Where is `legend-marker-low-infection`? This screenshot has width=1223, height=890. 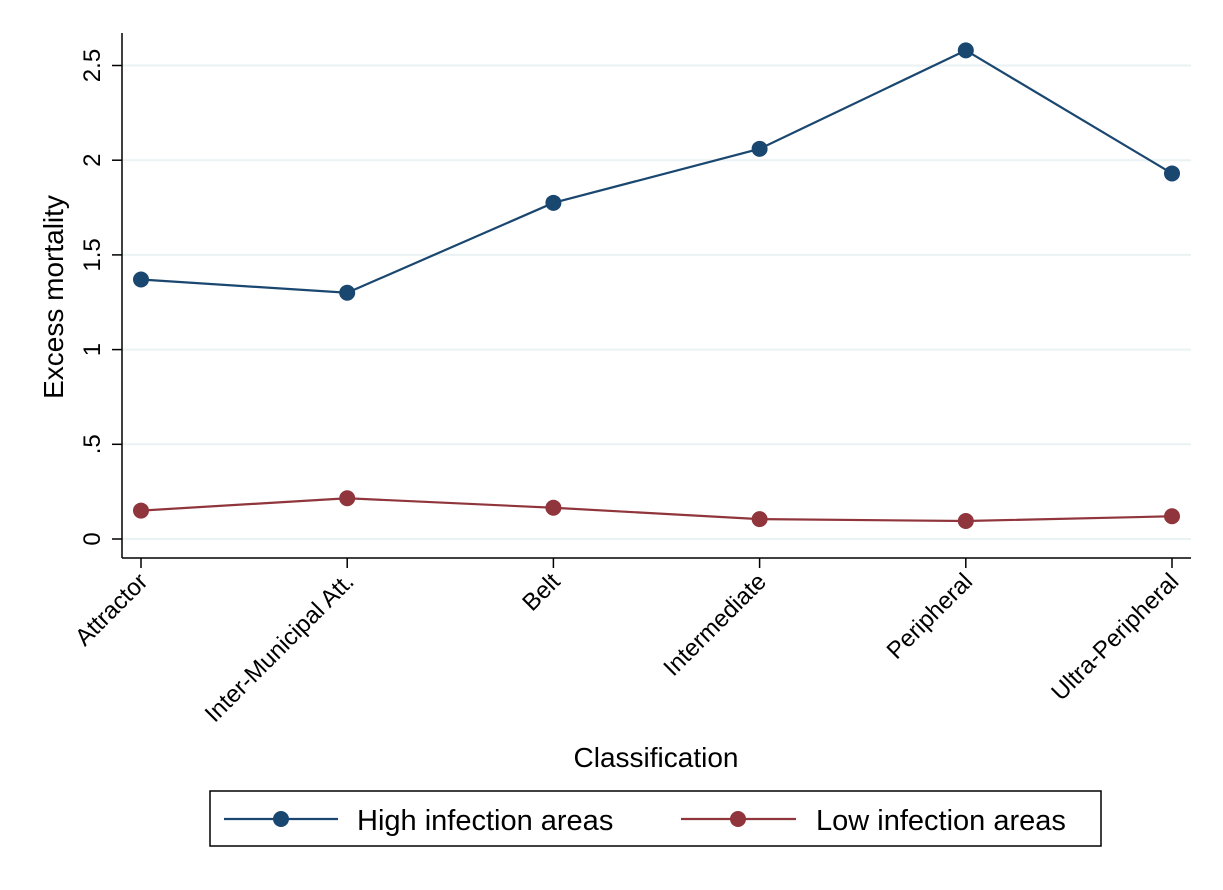 legend-marker-low-infection is located at coordinates (738, 819).